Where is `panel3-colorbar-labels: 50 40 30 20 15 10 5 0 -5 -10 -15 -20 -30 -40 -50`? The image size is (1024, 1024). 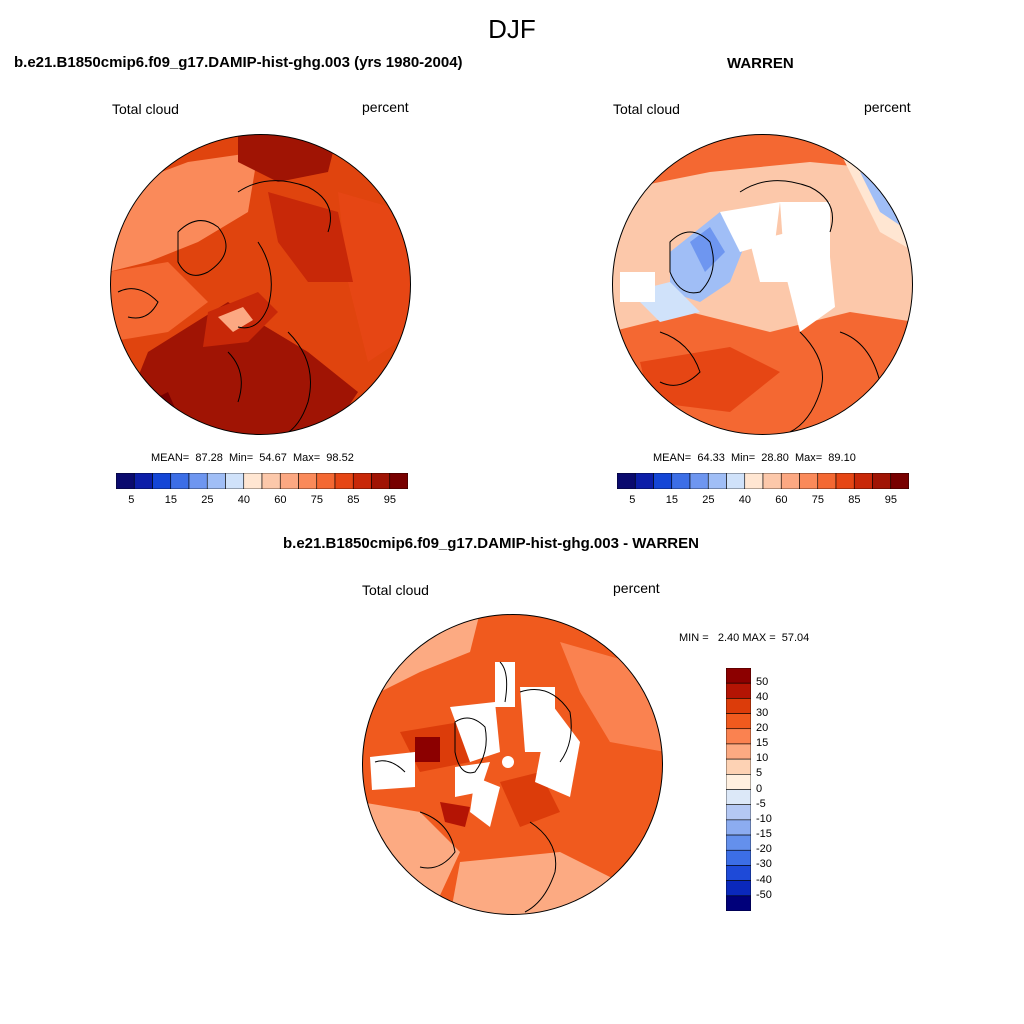
panel3-colorbar-labels: 50 40 30 20 15 10 5 0 -5 -10 -15 -20 -30 -40 -50 is located at coordinates (776, 789).